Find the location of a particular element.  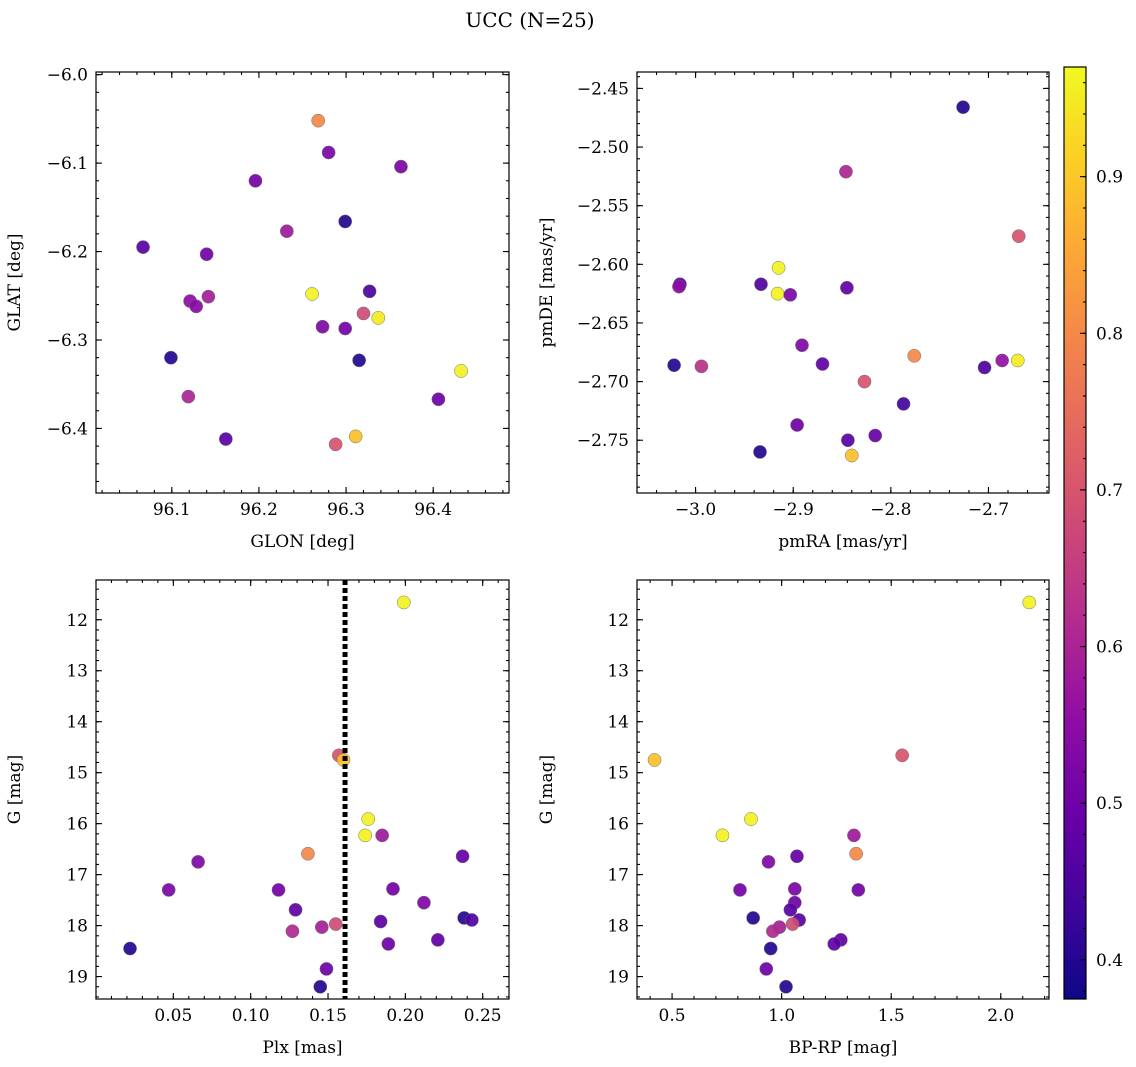

y-tick-label: −6.2 is located at coordinates (67, 253).